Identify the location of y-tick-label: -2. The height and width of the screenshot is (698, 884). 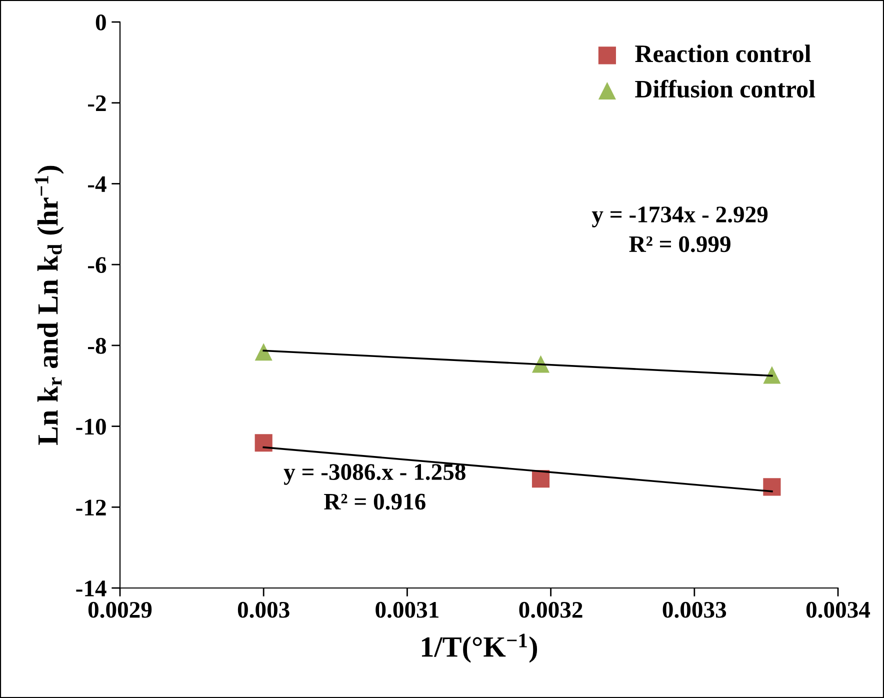
(97, 103).